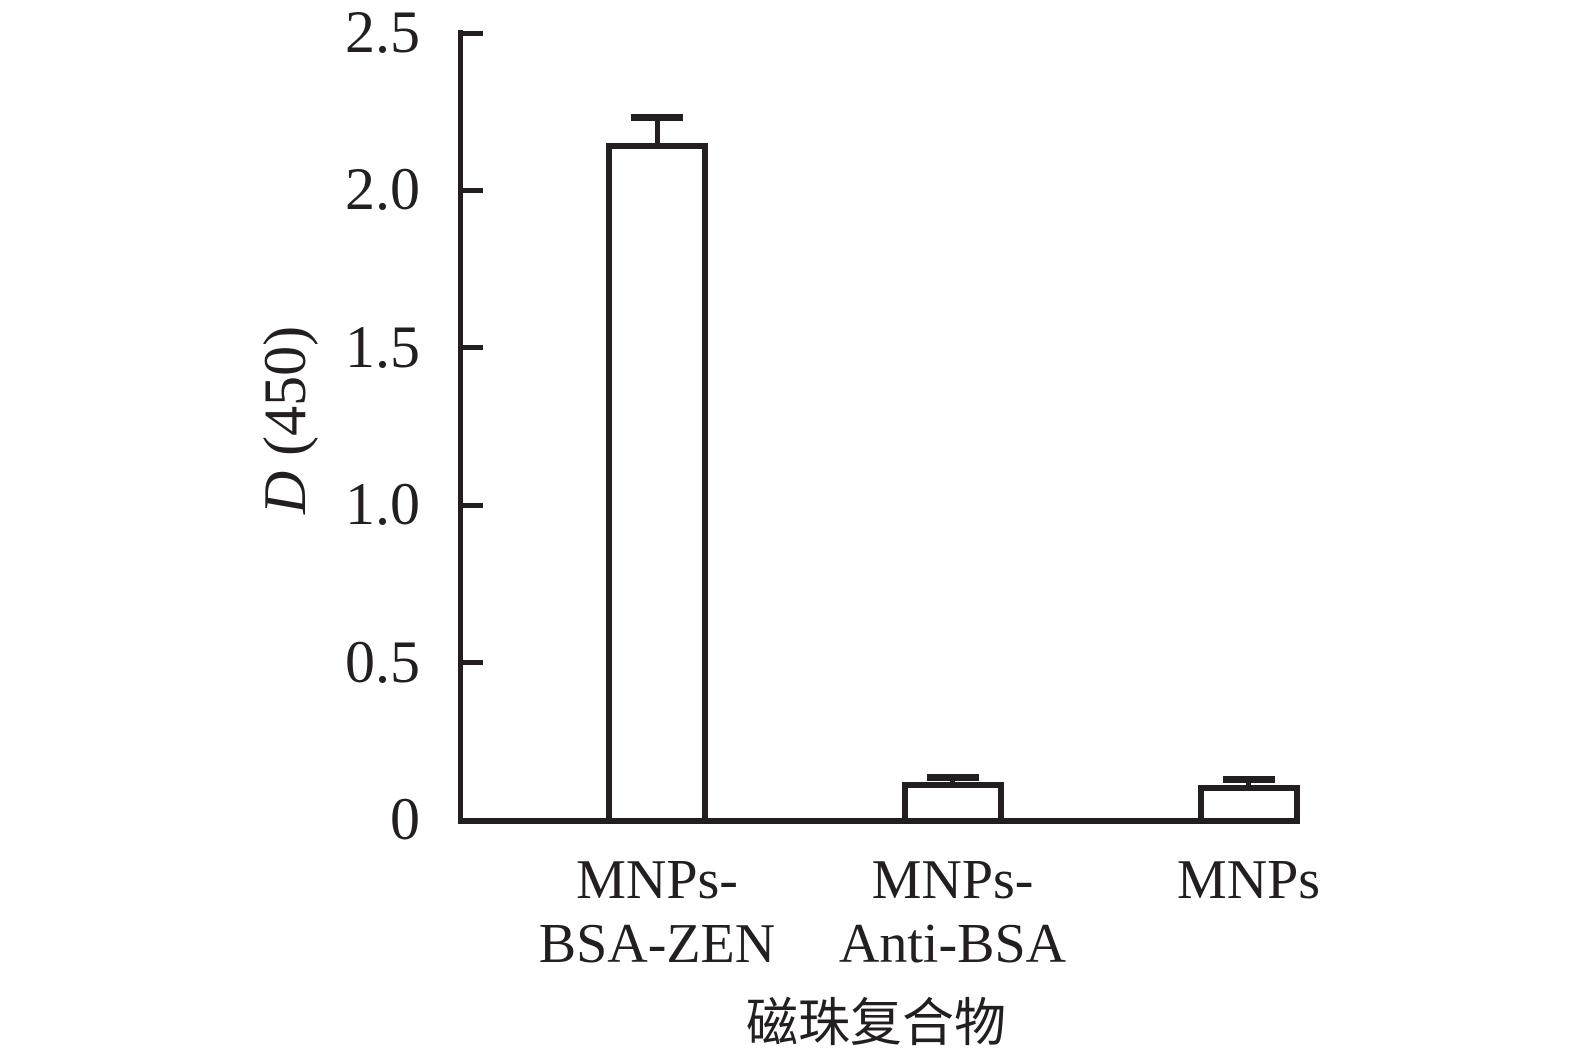 The image size is (1575, 1062). What do you see at coordinates (875, 1024) in the screenshot?
I see `x-axis-title: 磁珠复合物` at bounding box center [875, 1024].